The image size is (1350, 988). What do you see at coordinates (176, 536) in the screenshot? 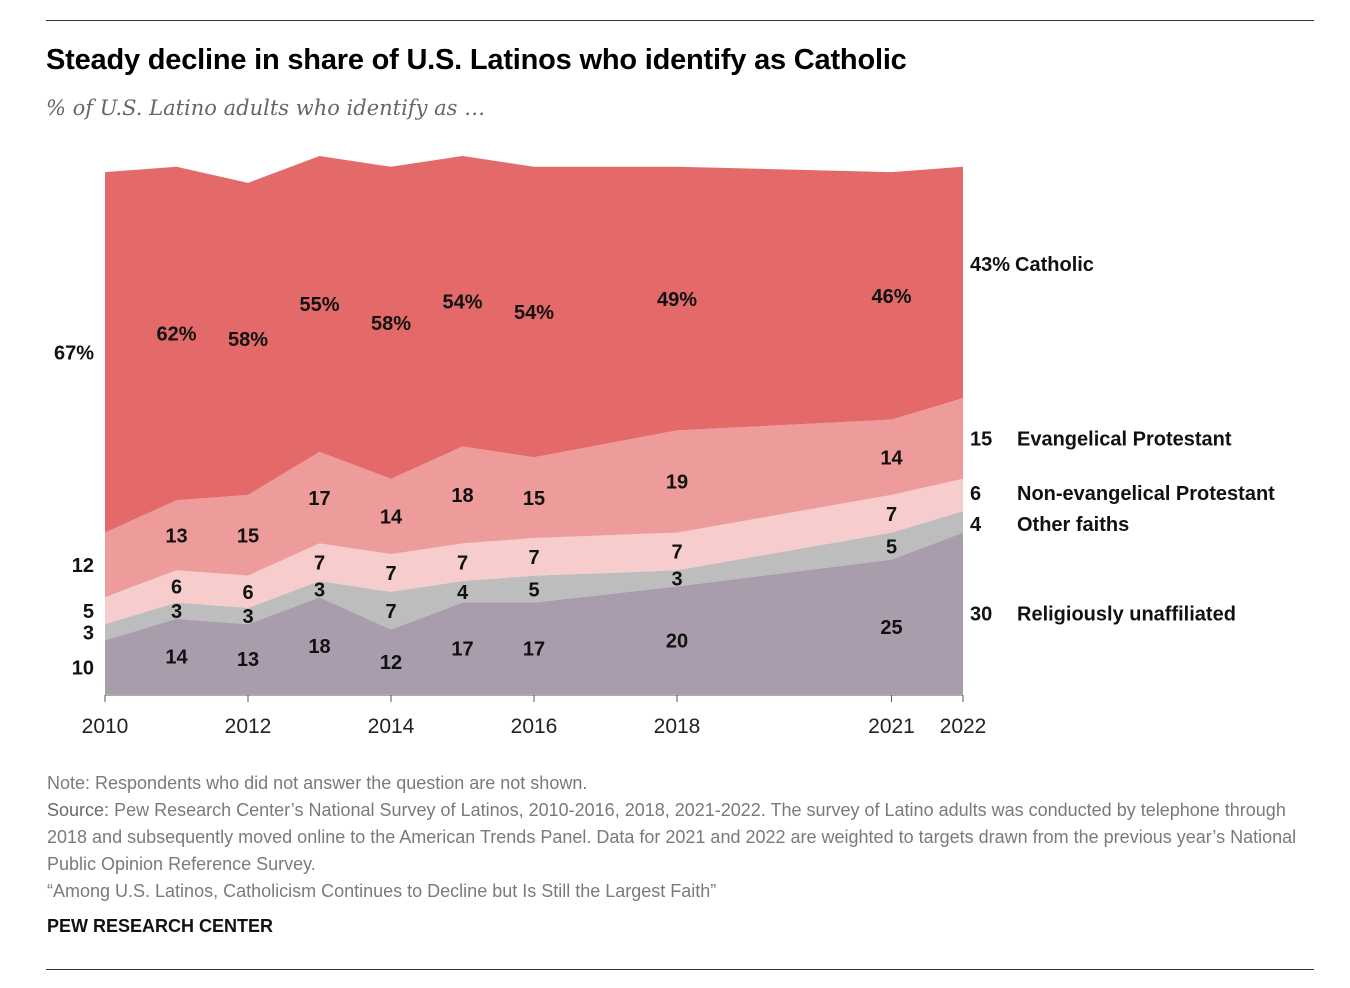
I see `label-evangelical-protestant: 13` at bounding box center [176, 536].